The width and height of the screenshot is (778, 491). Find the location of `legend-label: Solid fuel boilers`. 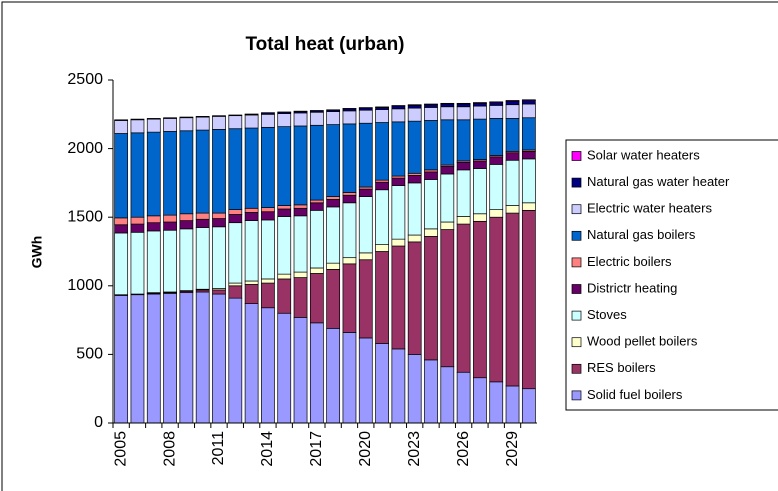

legend-label: Solid fuel boilers is located at coordinates (635, 394).